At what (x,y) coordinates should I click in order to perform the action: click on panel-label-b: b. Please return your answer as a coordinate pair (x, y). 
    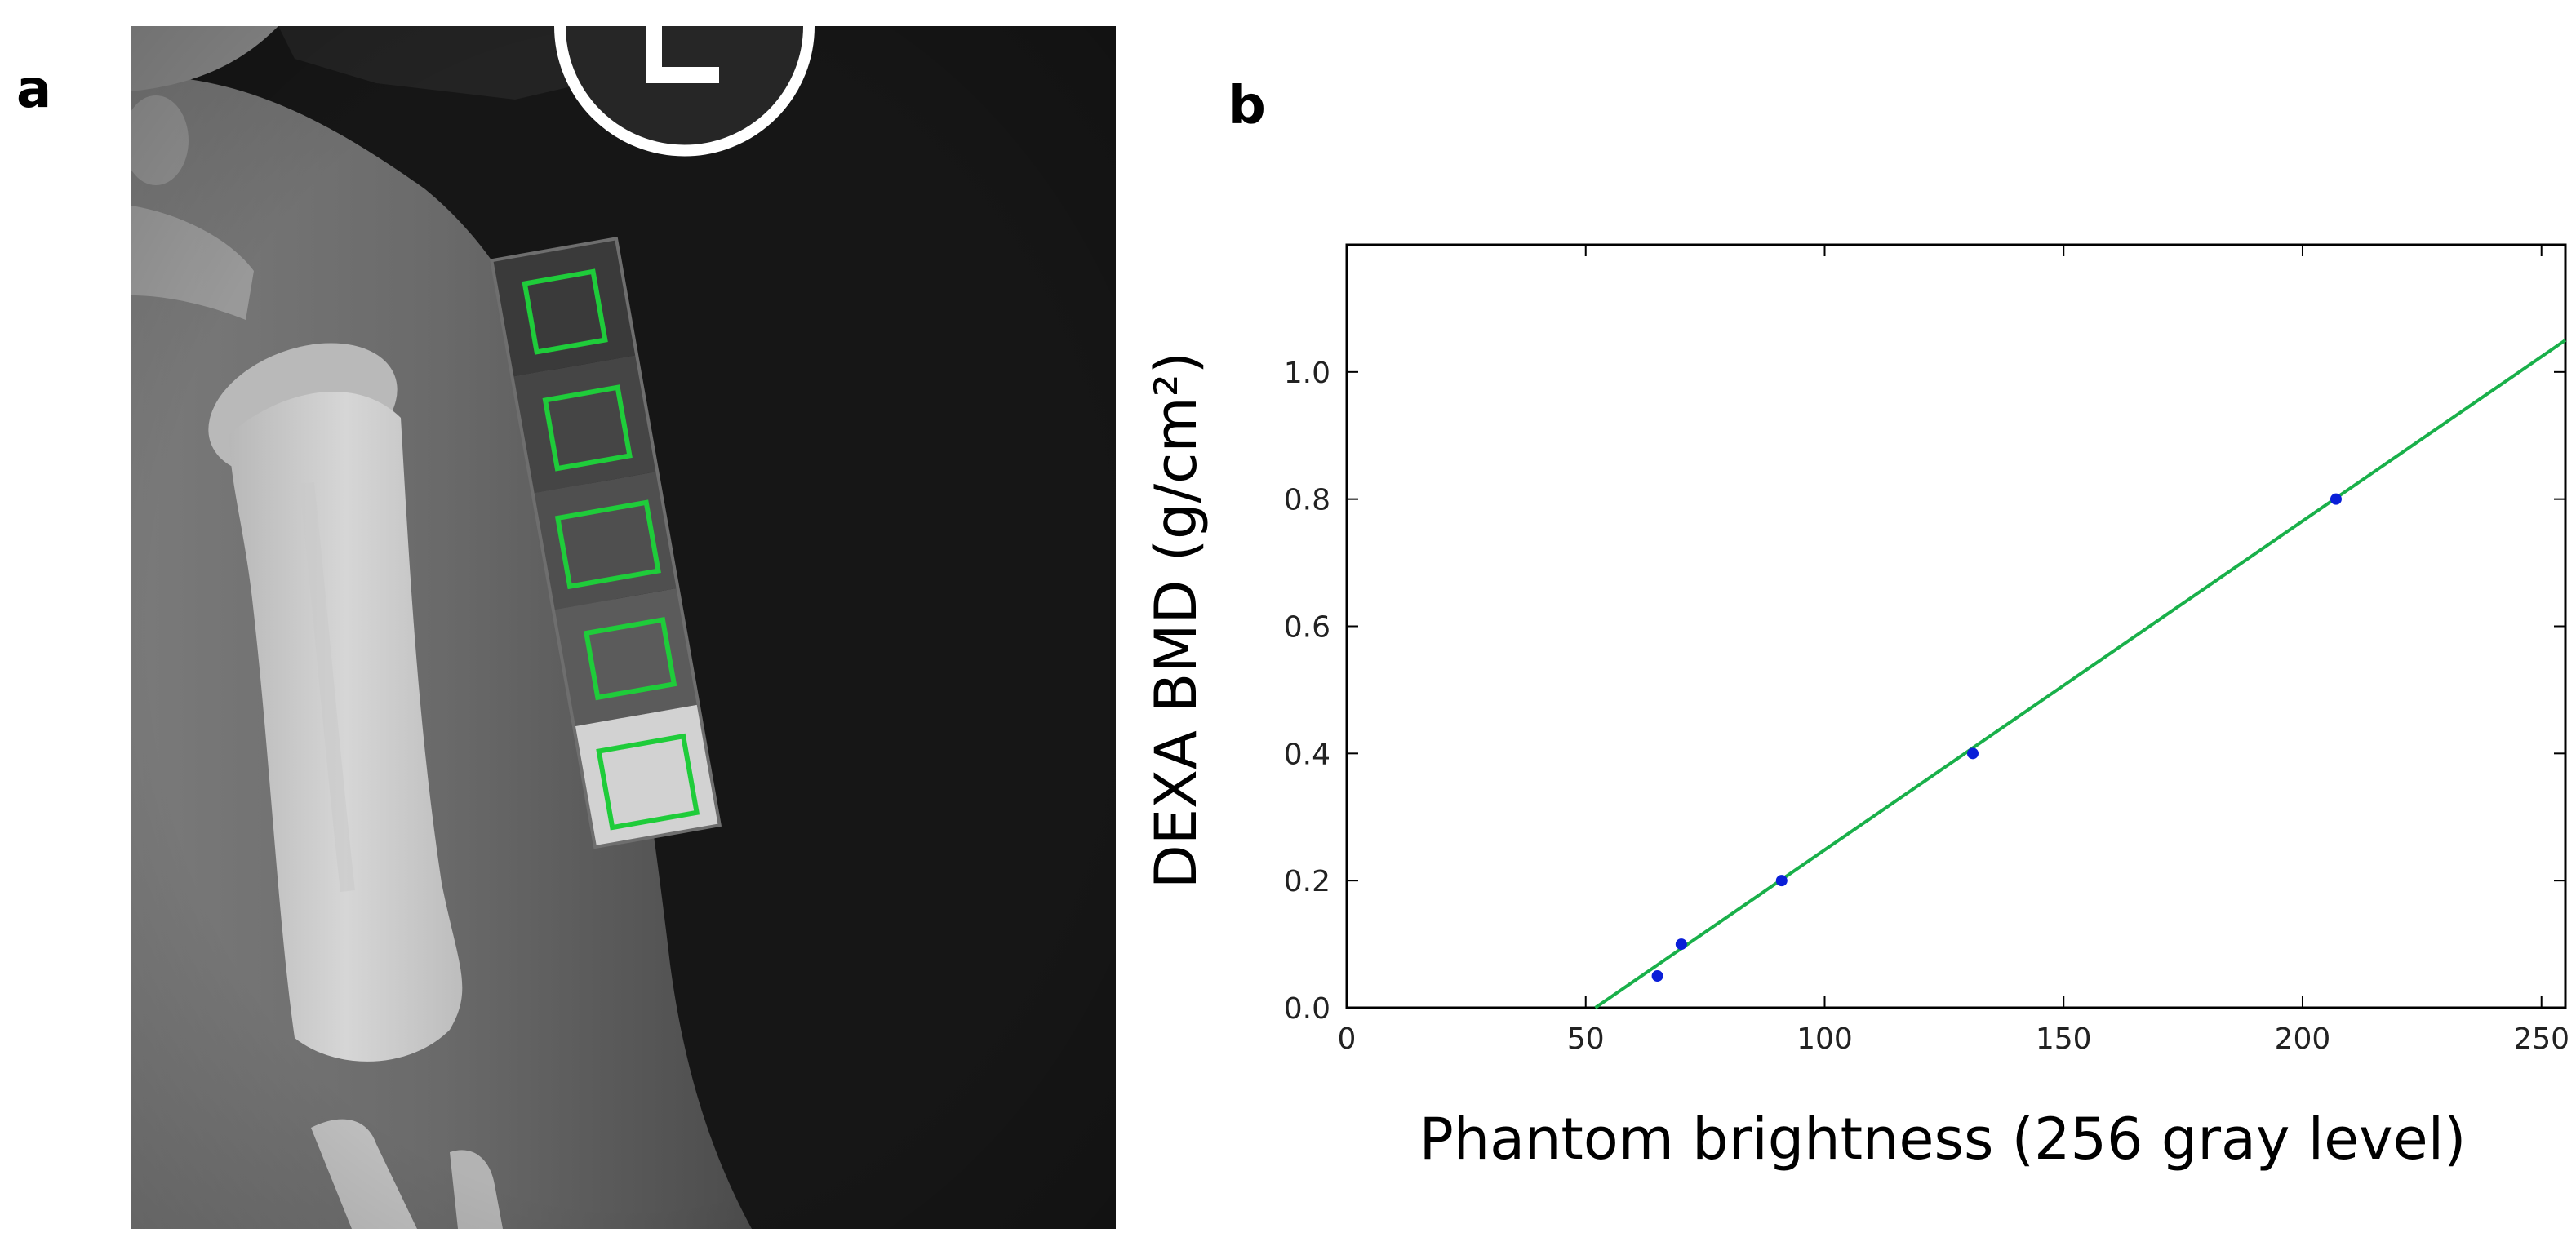
    Looking at the image, I should click on (1247, 106).